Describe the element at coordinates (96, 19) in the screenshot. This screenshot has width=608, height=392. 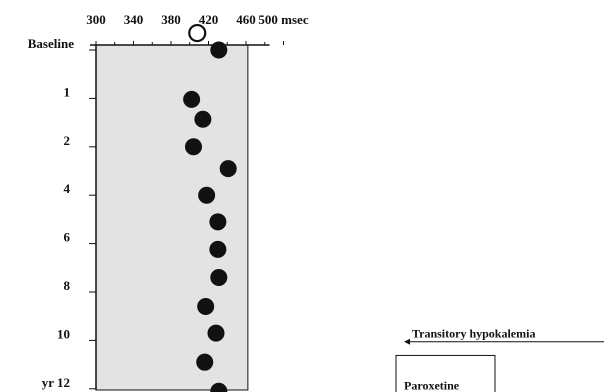
I see `x-tick-label: 300` at that location.